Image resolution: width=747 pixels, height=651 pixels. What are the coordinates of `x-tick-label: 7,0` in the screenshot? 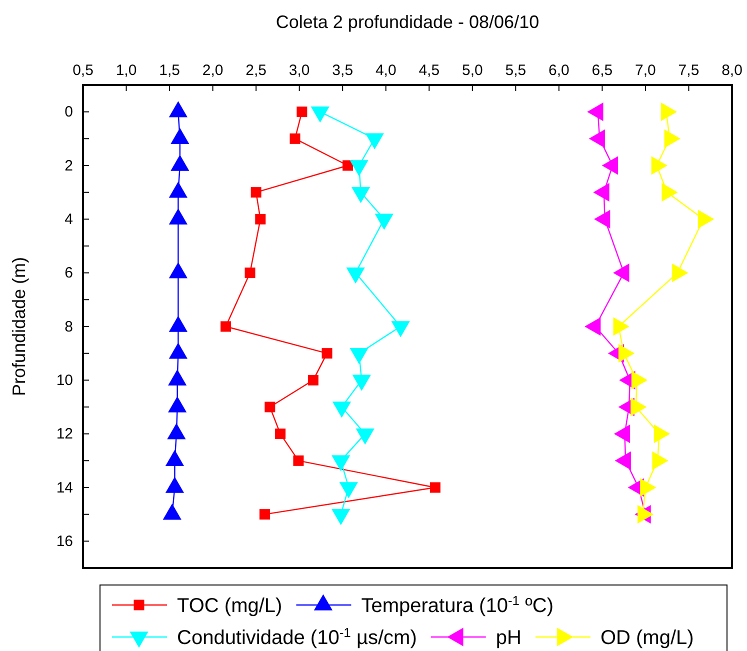 It's located at (645, 70).